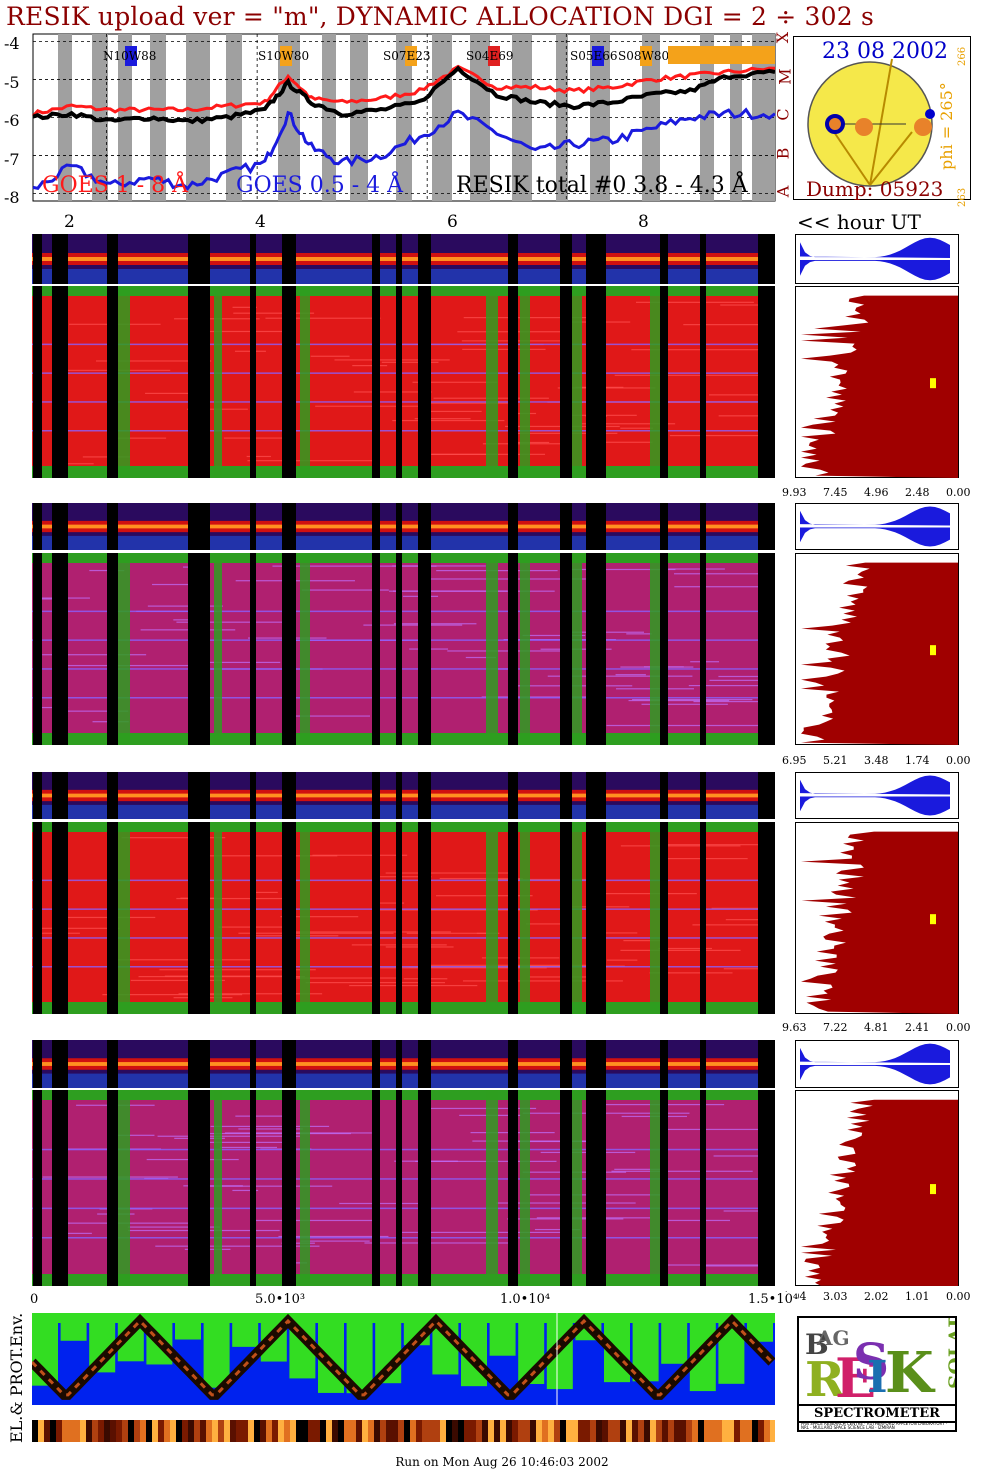 The image size is (1004, 1477). Describe the element at coordinates (403, 382) in the screenshot. I see `spectrogram-ch1` at that location.